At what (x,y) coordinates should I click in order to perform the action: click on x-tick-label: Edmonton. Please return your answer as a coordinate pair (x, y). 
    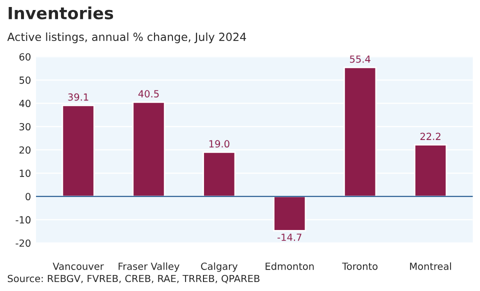
    Looking at the image, I should click on (290, 266).